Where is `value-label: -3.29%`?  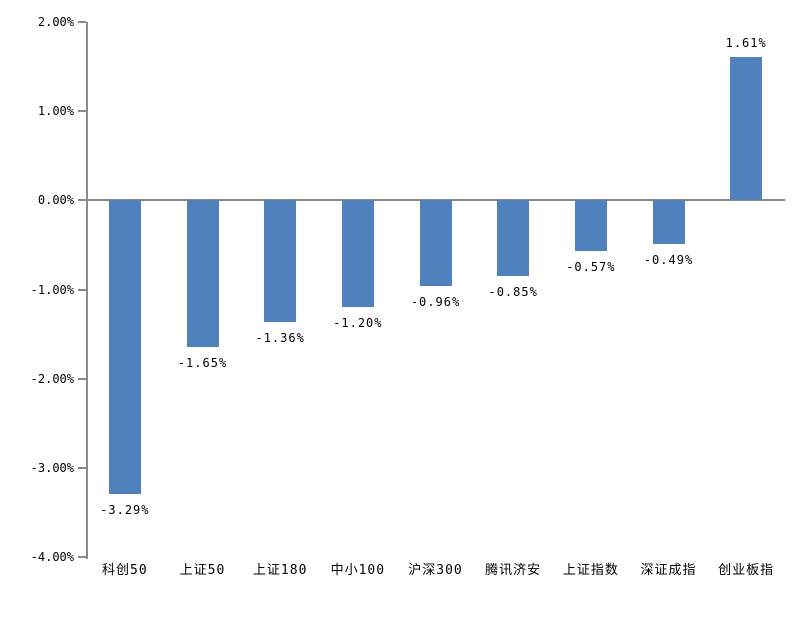 value-label: -3.29% is located at coordinates (125, 509).